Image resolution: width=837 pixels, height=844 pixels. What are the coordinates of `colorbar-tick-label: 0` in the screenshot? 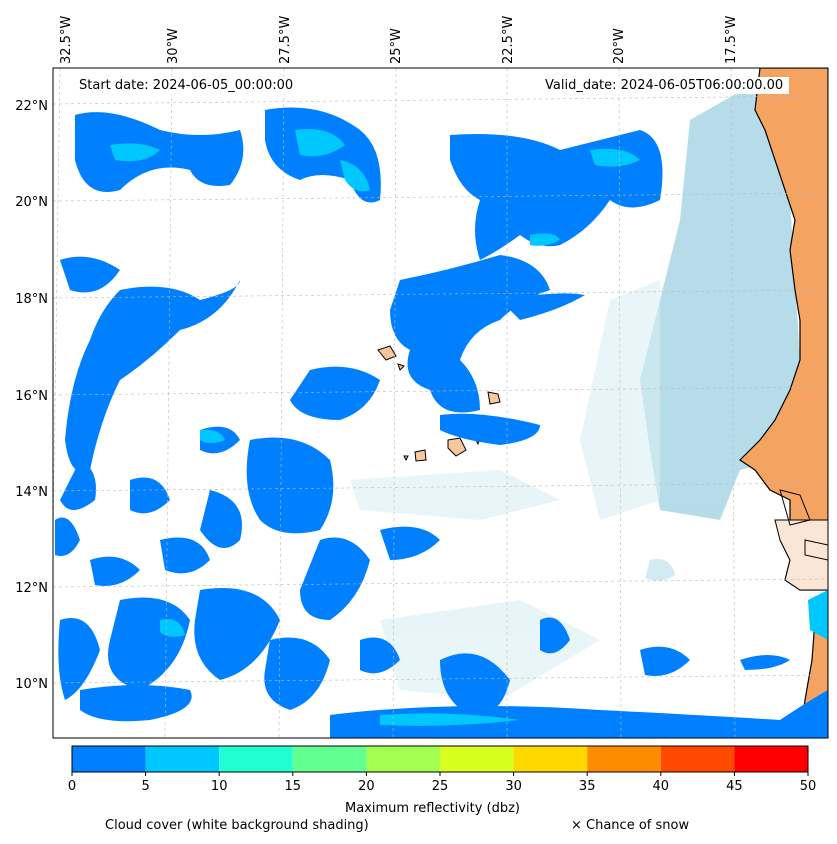 It's located at (72, 786).